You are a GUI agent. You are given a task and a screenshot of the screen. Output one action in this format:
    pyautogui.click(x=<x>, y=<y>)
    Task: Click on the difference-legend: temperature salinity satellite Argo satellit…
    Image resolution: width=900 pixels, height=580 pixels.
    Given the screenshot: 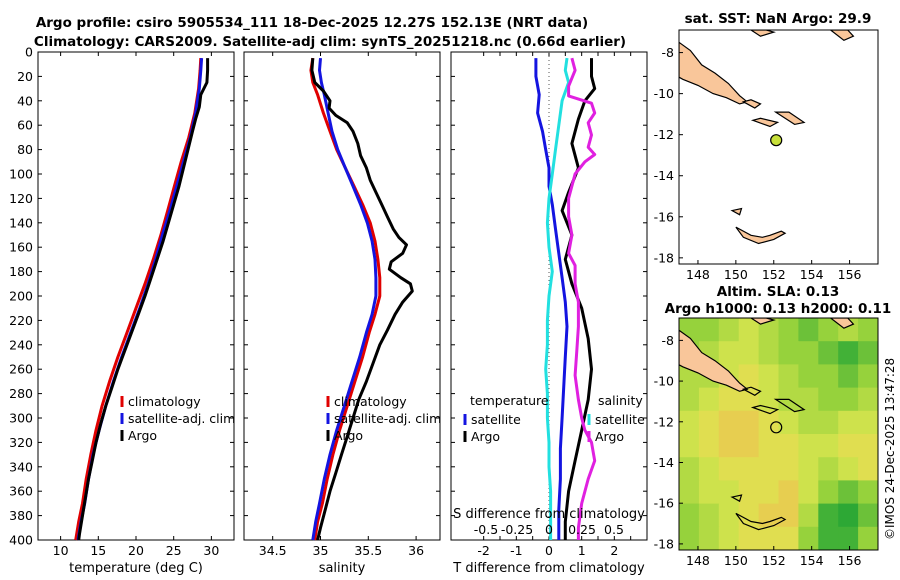 What is the action you would take?
    pyautogui.click(x=554, y=418)
    